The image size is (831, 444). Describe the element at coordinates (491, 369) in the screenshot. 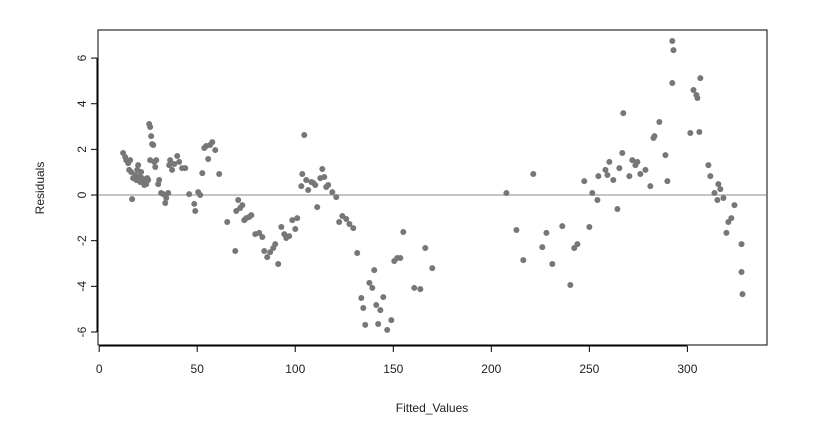

I see `x-tick-label: 200` at that location.